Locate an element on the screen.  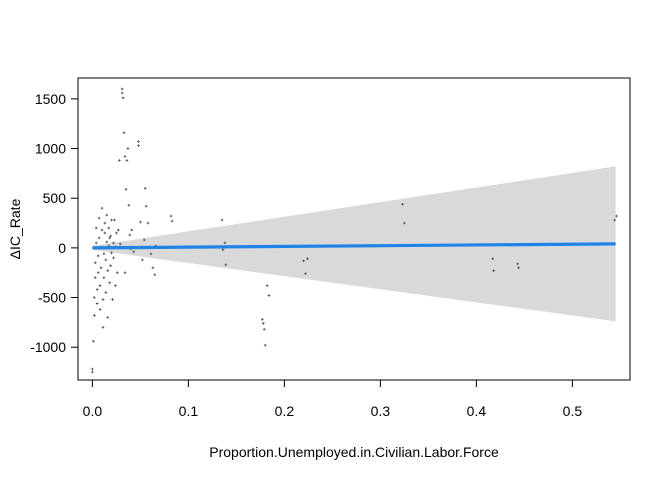
y-tick-label: -1000 is located at coordinates (48, 347).